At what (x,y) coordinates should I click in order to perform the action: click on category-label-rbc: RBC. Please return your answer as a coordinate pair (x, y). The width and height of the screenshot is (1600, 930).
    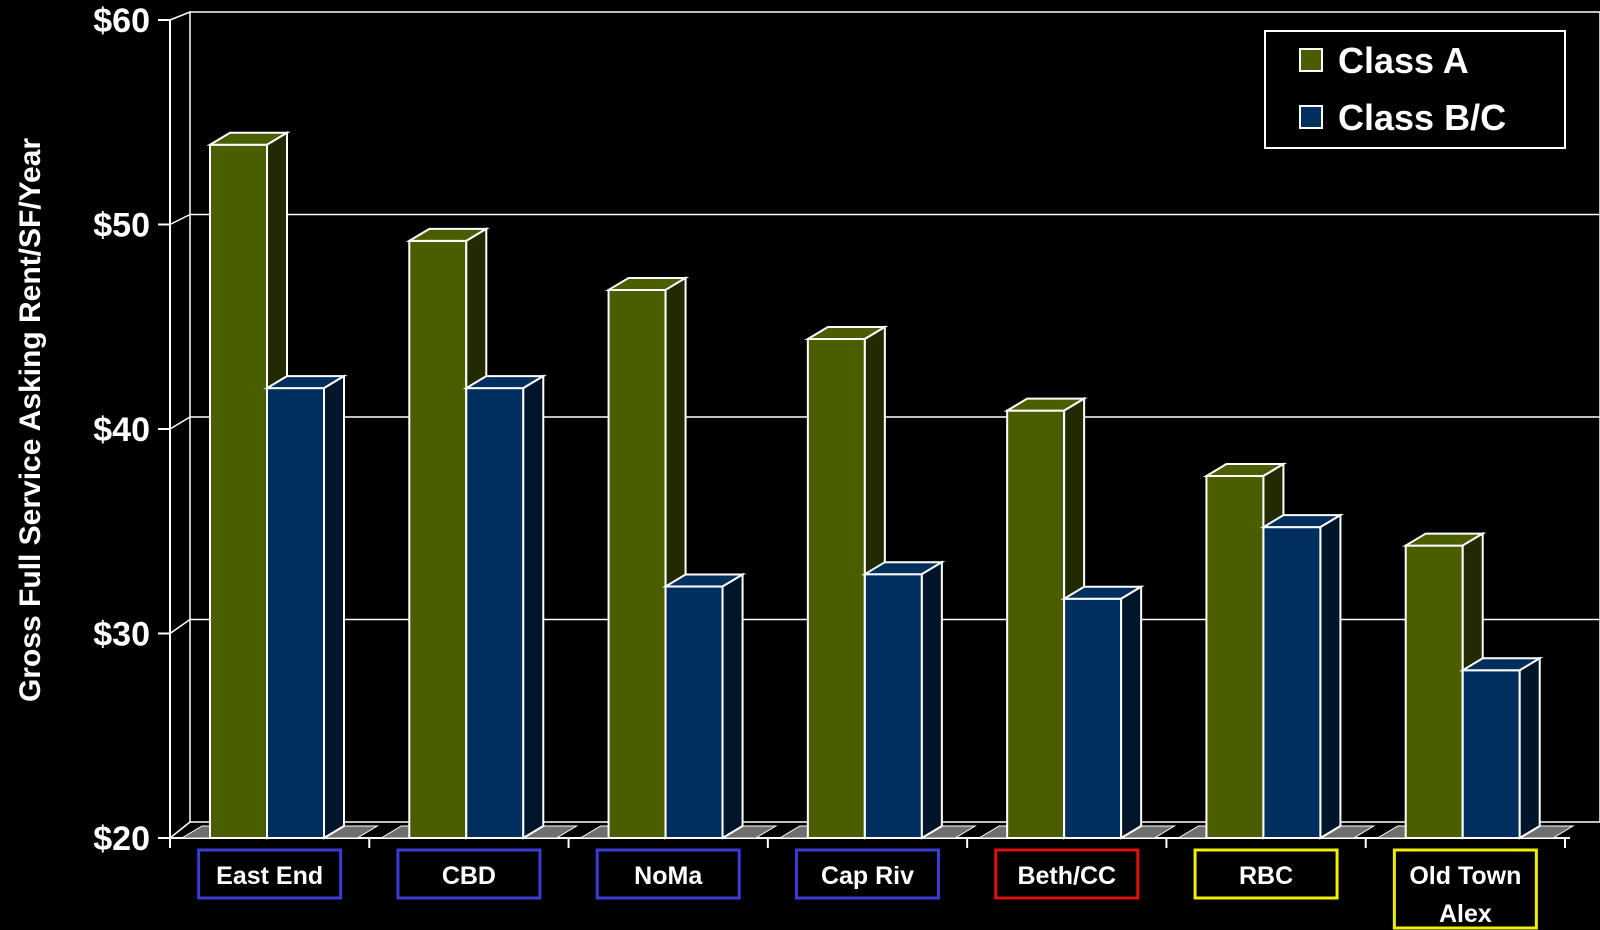
    Looking at the image, I should click on (1266, 876).